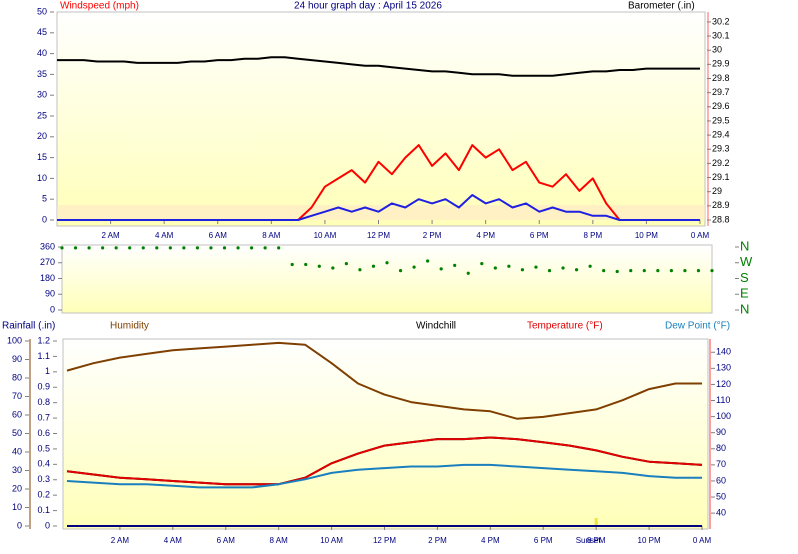  Describe the element at coordinates (721, 513) in the screenshot. I see `y2-tick-label: 40` at that location.